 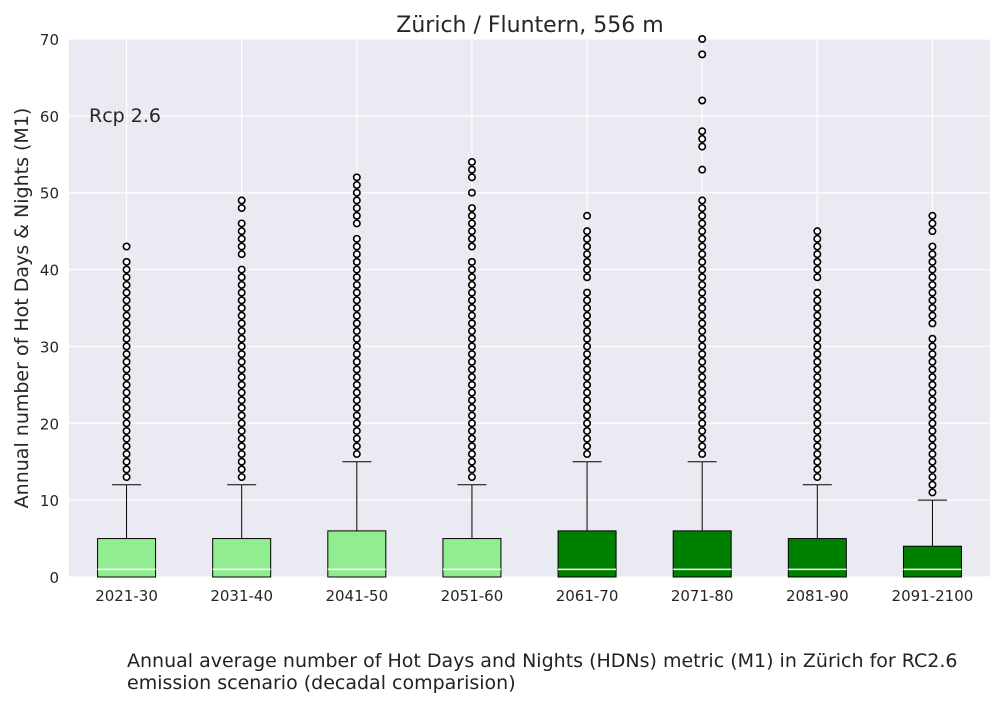 I want to click on x-tick-label: 2081-90, so click(x=817, y=596).